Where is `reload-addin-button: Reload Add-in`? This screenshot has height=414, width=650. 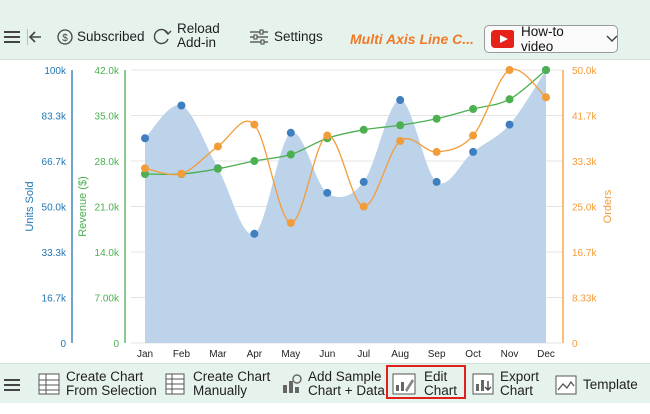 reload-addin-button: Reload Add-in is located at coordinates (186, 36).